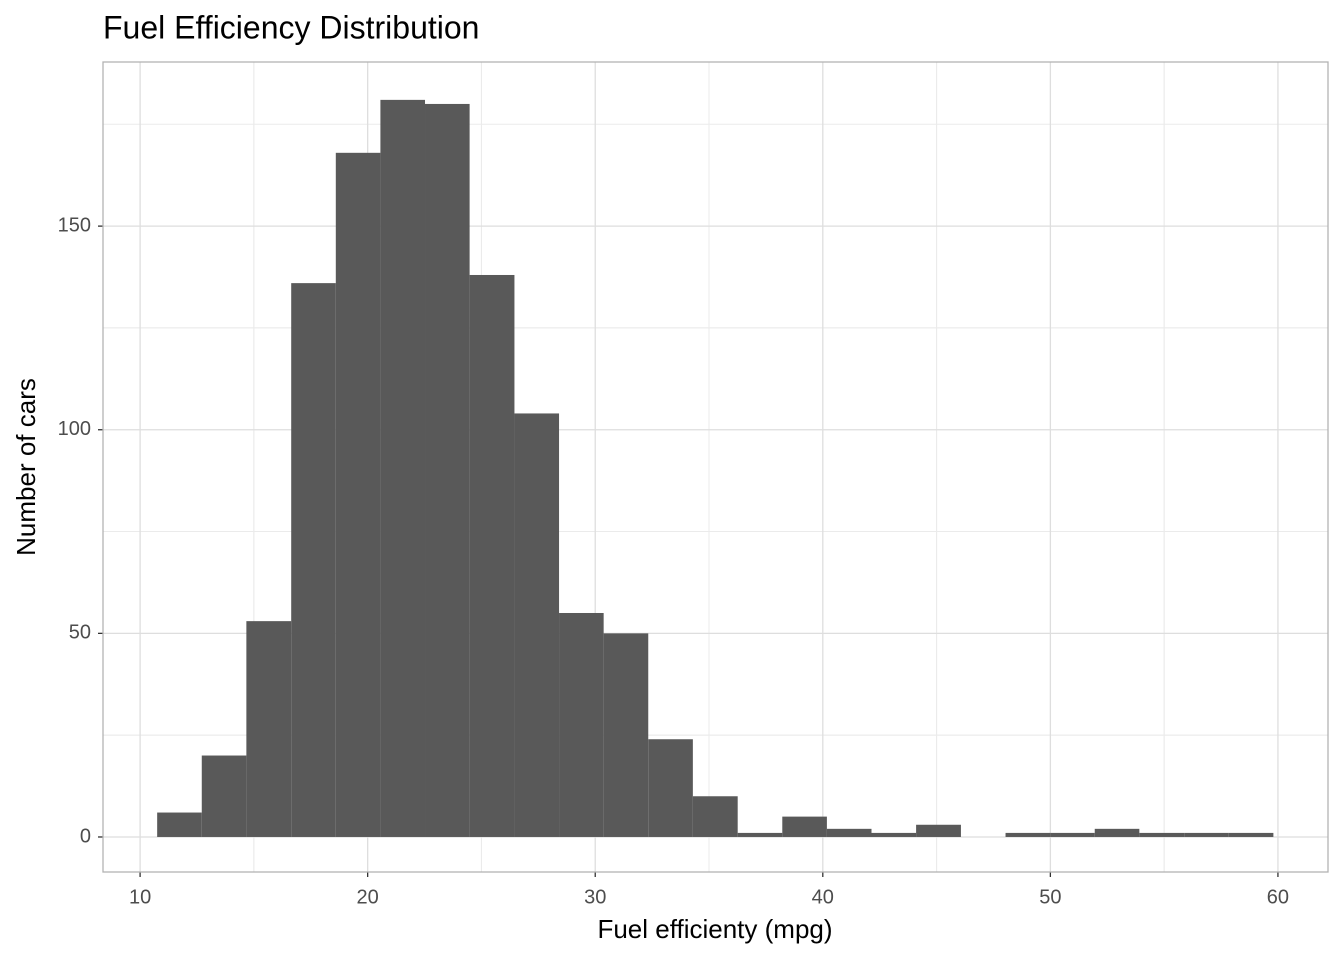 This screenshot has height=960, width=1344. I want to click on y-axis-label: Number of cars, so click(26, 467).